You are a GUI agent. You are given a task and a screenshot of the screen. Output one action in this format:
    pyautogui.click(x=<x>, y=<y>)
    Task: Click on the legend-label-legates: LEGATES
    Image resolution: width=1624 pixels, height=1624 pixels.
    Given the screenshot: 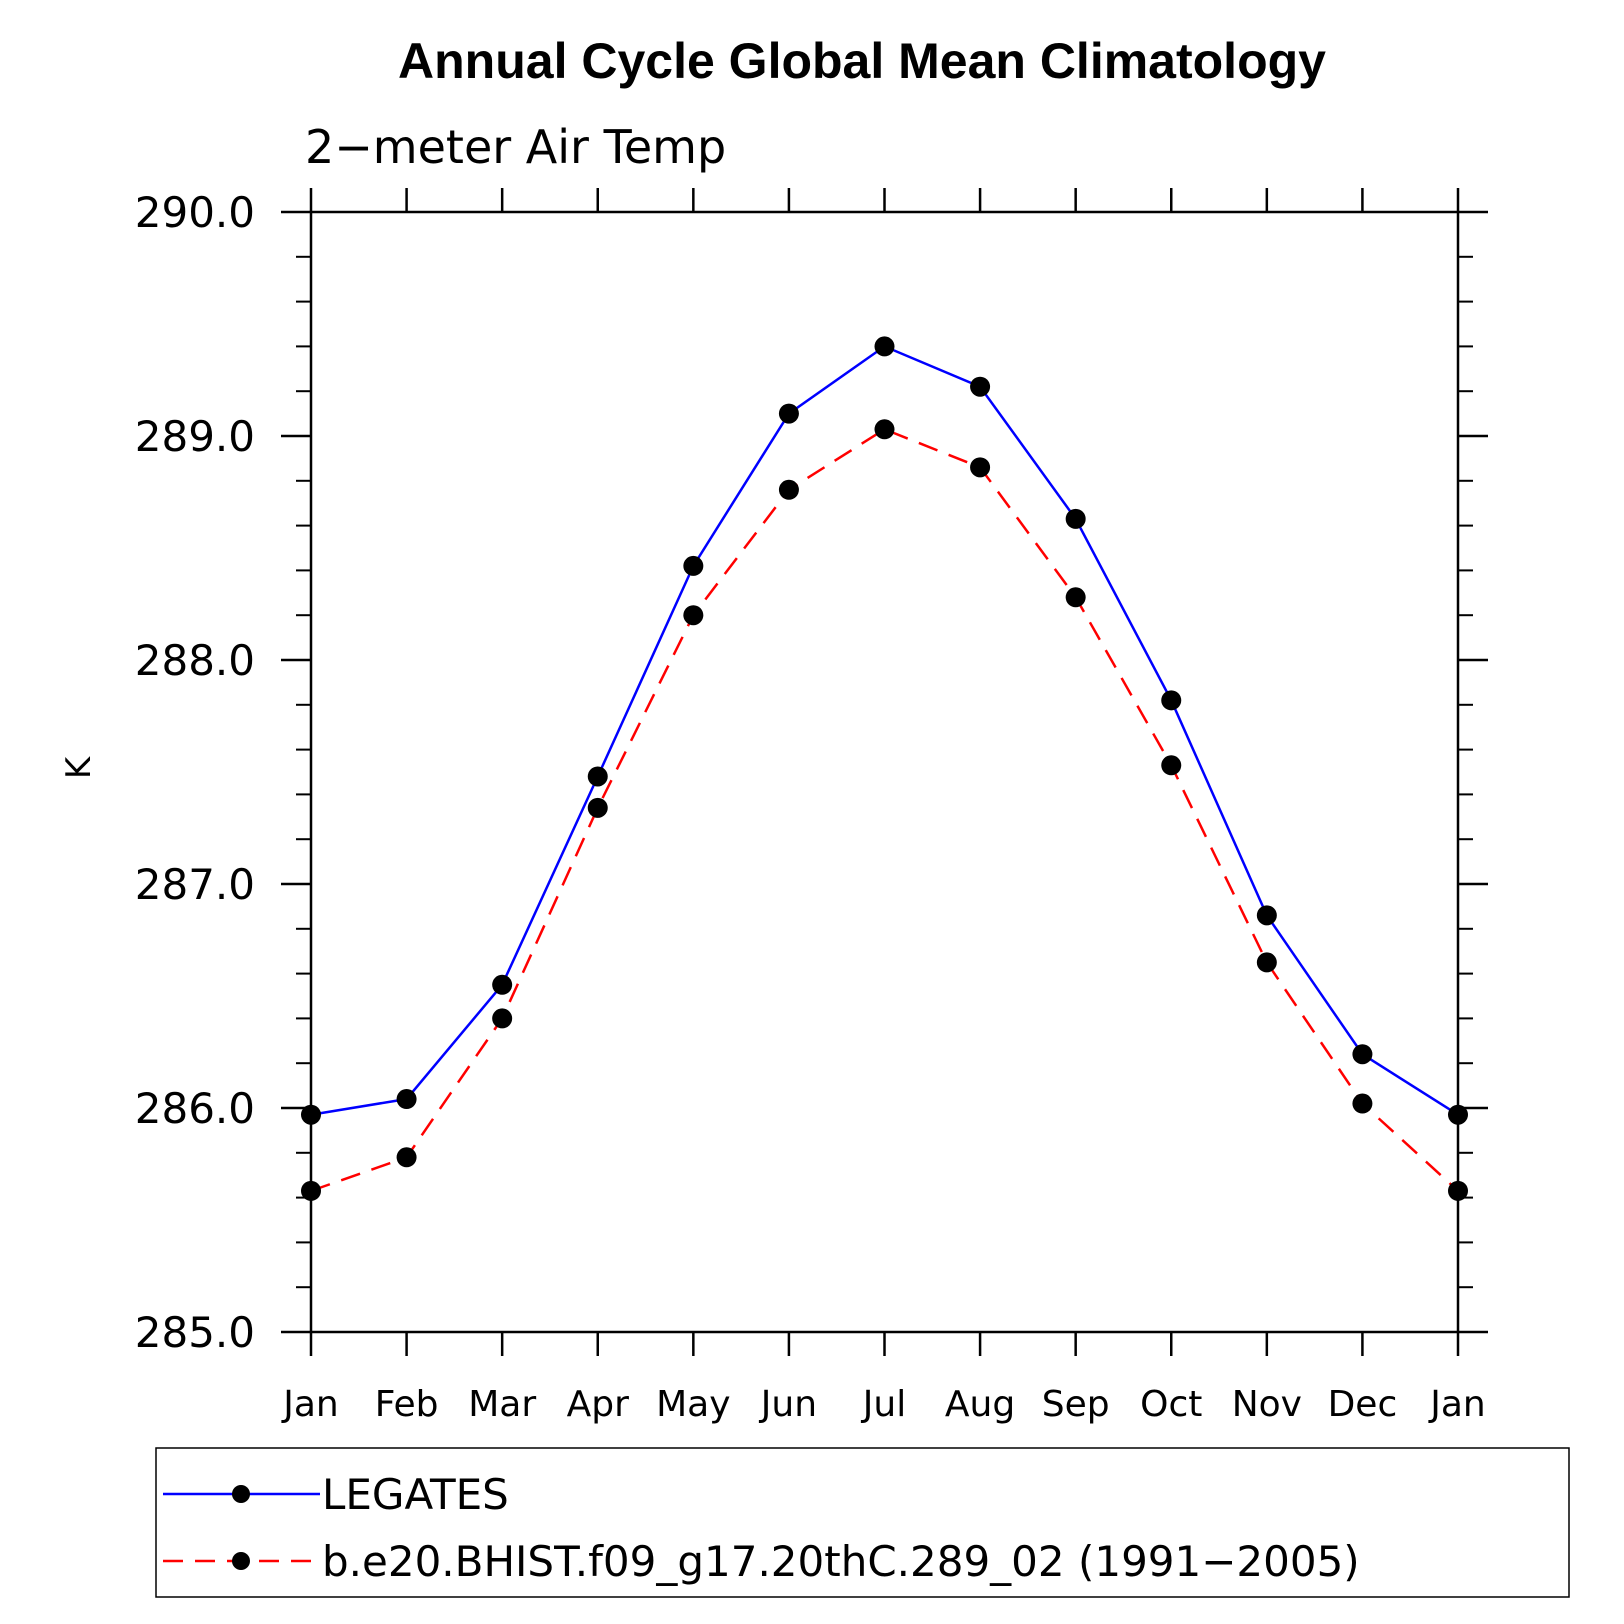 What is the action you would take?
    pyautogui.click(x=415, y=1494)
    